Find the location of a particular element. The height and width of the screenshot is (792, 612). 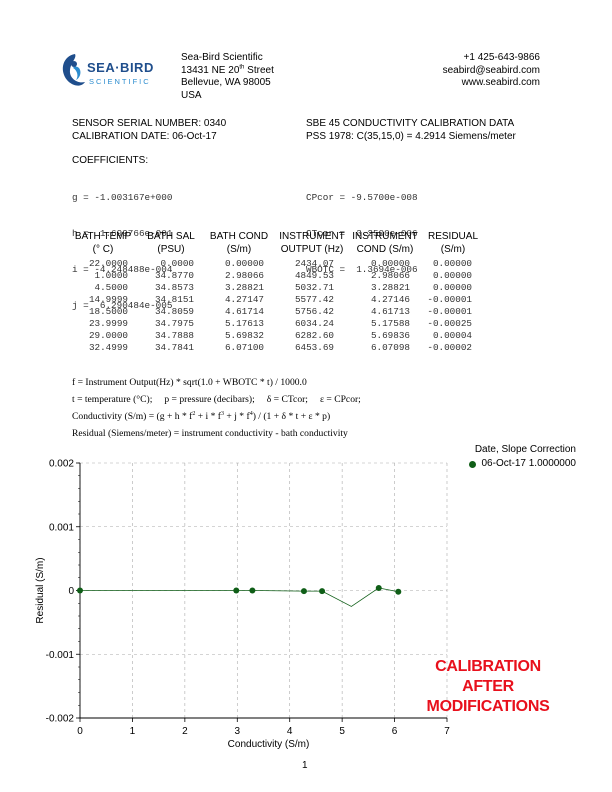

company-city: Bellevue, WA 98005 is located at coordinates (226, 82).